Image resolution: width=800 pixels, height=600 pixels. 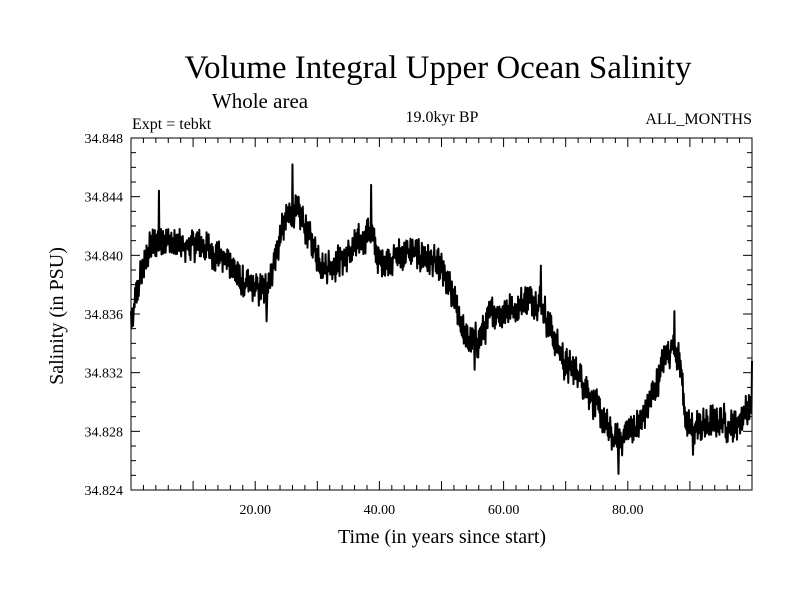 What do you see at coordinates (104, 491) in the screenshot?
I see `y-tick-label: 34.824` at bounding box center [104, 491].